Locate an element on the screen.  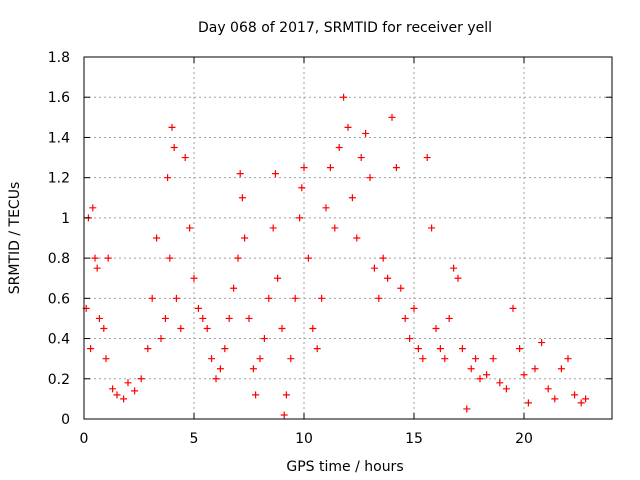
x-tick-label: 20 is located at coordinates (524, 439).